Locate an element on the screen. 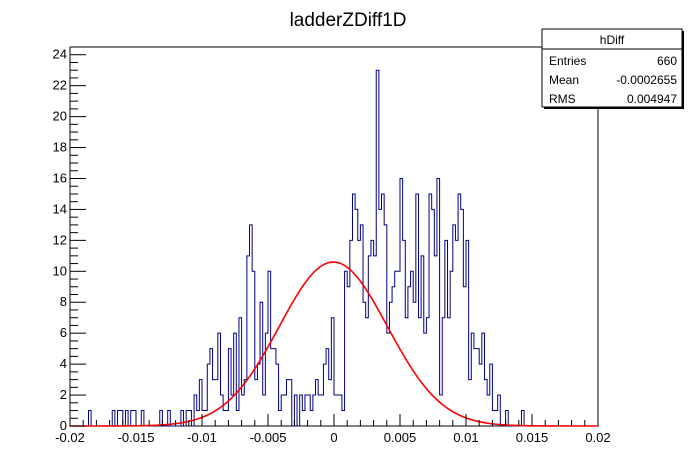 Image resolution: width=696 pixels, height=472 pixels. y-tick-label: 8 is located at coordinates (63, 301).